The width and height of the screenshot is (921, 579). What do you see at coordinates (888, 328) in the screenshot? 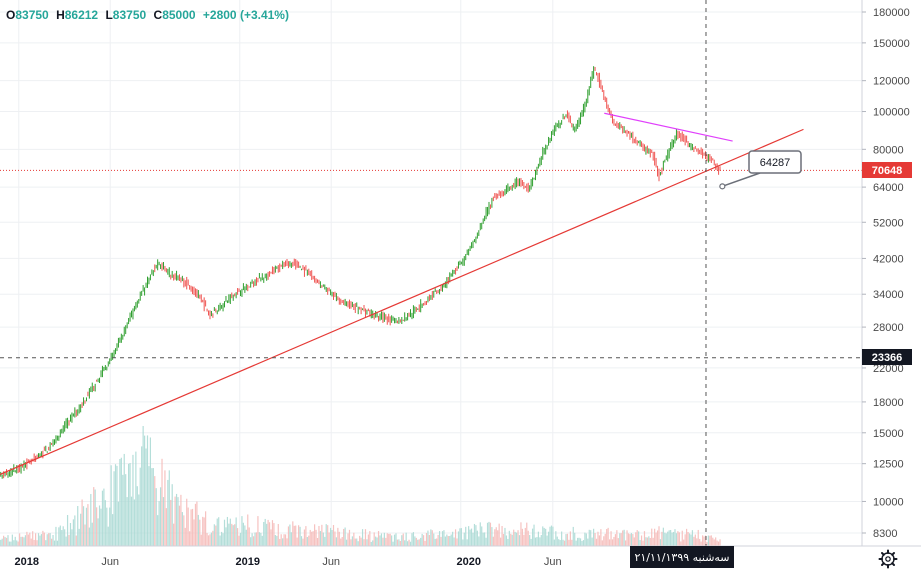
I see `y-tick-label: 28000` at bounding box center [888, 328].